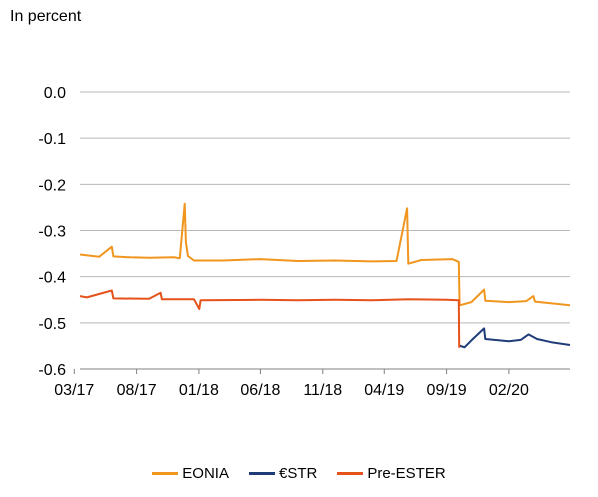 This screenshot has width=598, height=497. I want to click on legend-label: Pre-ESTER, so click(406, 473).